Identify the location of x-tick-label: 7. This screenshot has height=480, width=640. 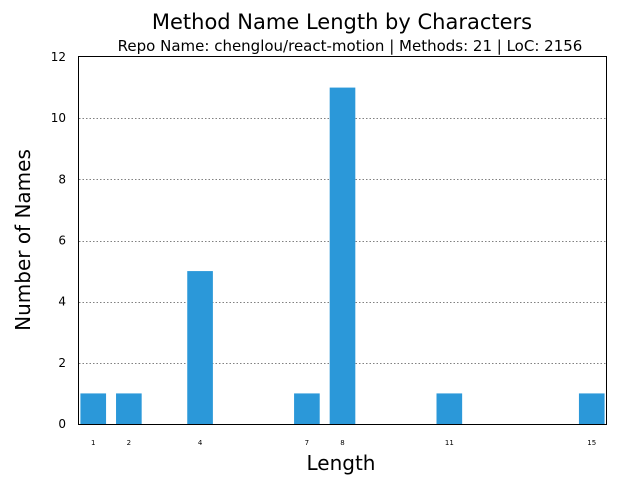
(307, 443).